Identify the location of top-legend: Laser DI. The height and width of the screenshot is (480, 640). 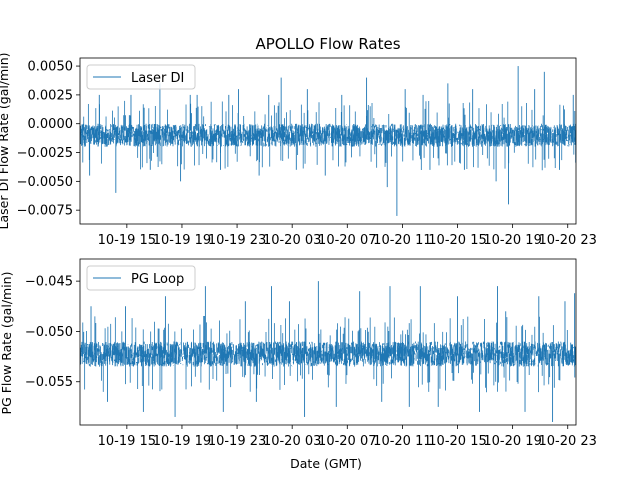
(141, 77).